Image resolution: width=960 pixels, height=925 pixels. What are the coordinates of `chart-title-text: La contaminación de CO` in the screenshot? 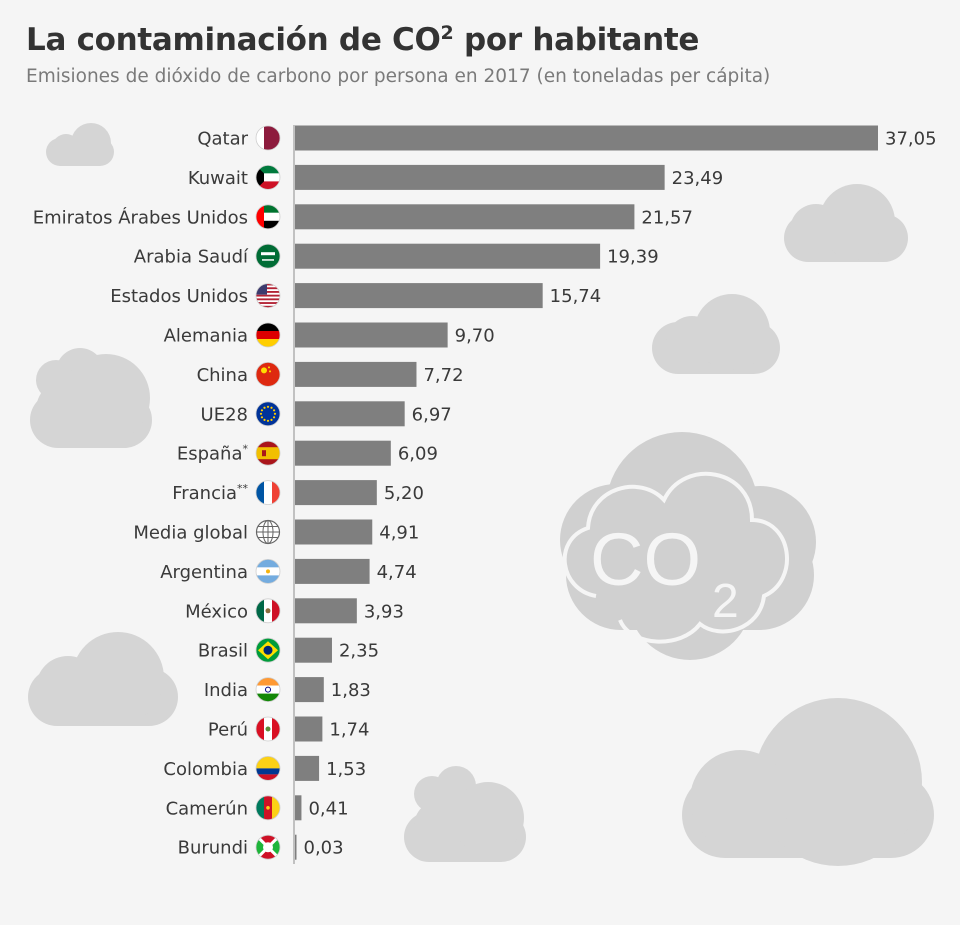 It's located at (233, 40).